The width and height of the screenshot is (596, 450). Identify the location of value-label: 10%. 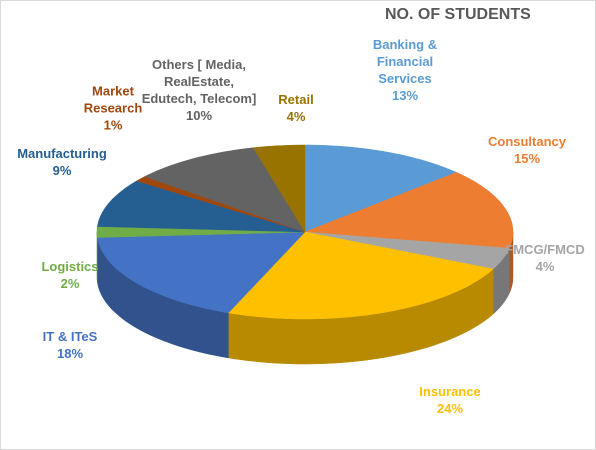
(199, 115).